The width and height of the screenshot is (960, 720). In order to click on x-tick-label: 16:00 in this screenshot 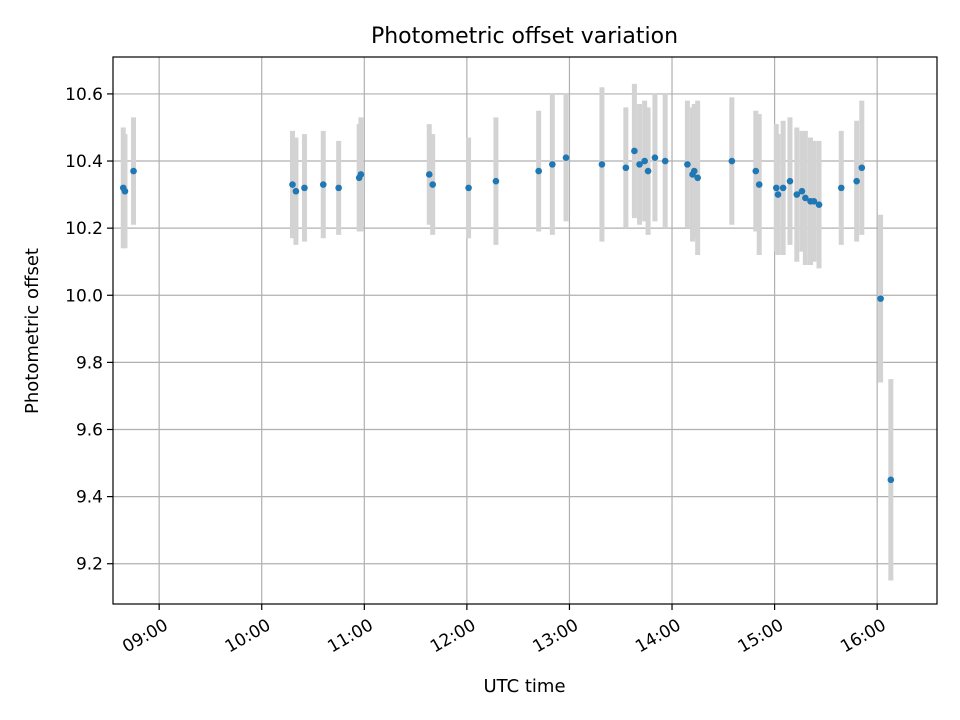, I will do `click(863, 636)`.